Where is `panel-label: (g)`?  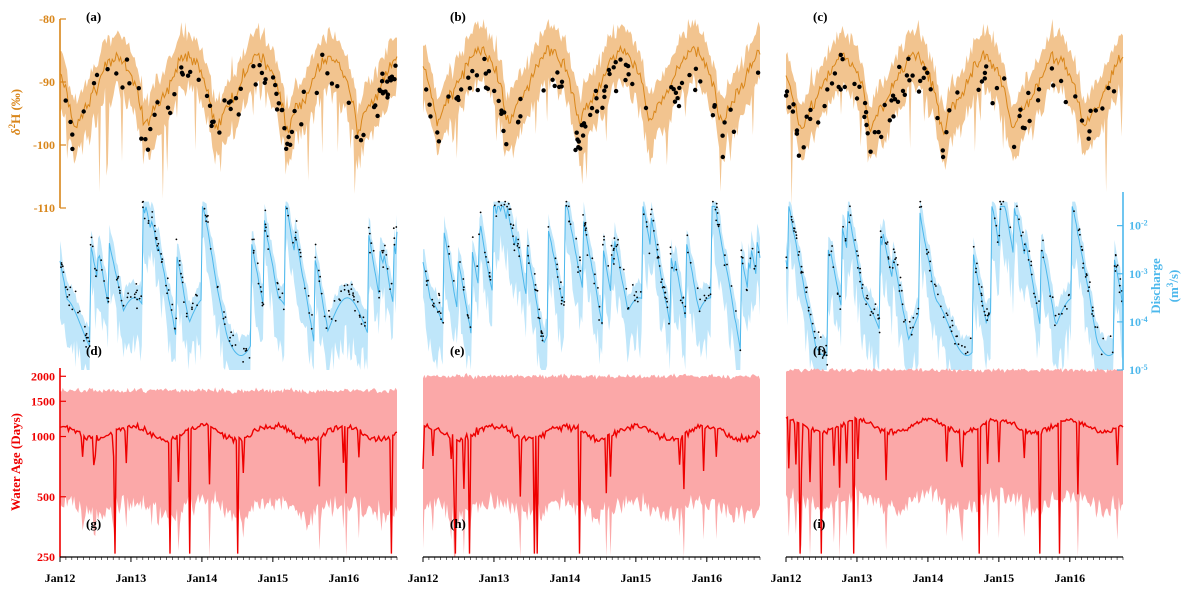 panel-label: (g) is located at coordinates (93, 523).